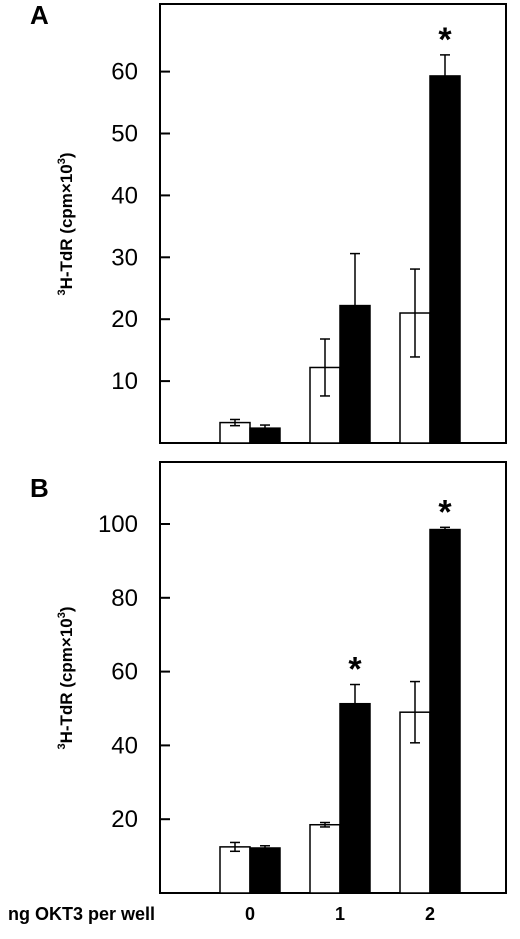 Image resolution: width=520 pixels, height=939 pixels. Describe the element at coordinates (118, 524) in the screenshot. I see `y-tick-label: 100` at that location.